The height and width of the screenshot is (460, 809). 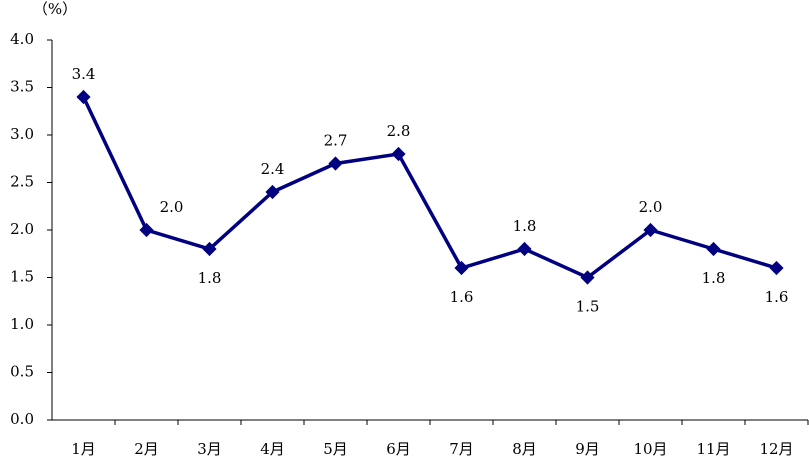 What do you see at coordinates (399, 131) in the screenshot?
I see `data-label: 2.8` at bounding box center [399, 131].